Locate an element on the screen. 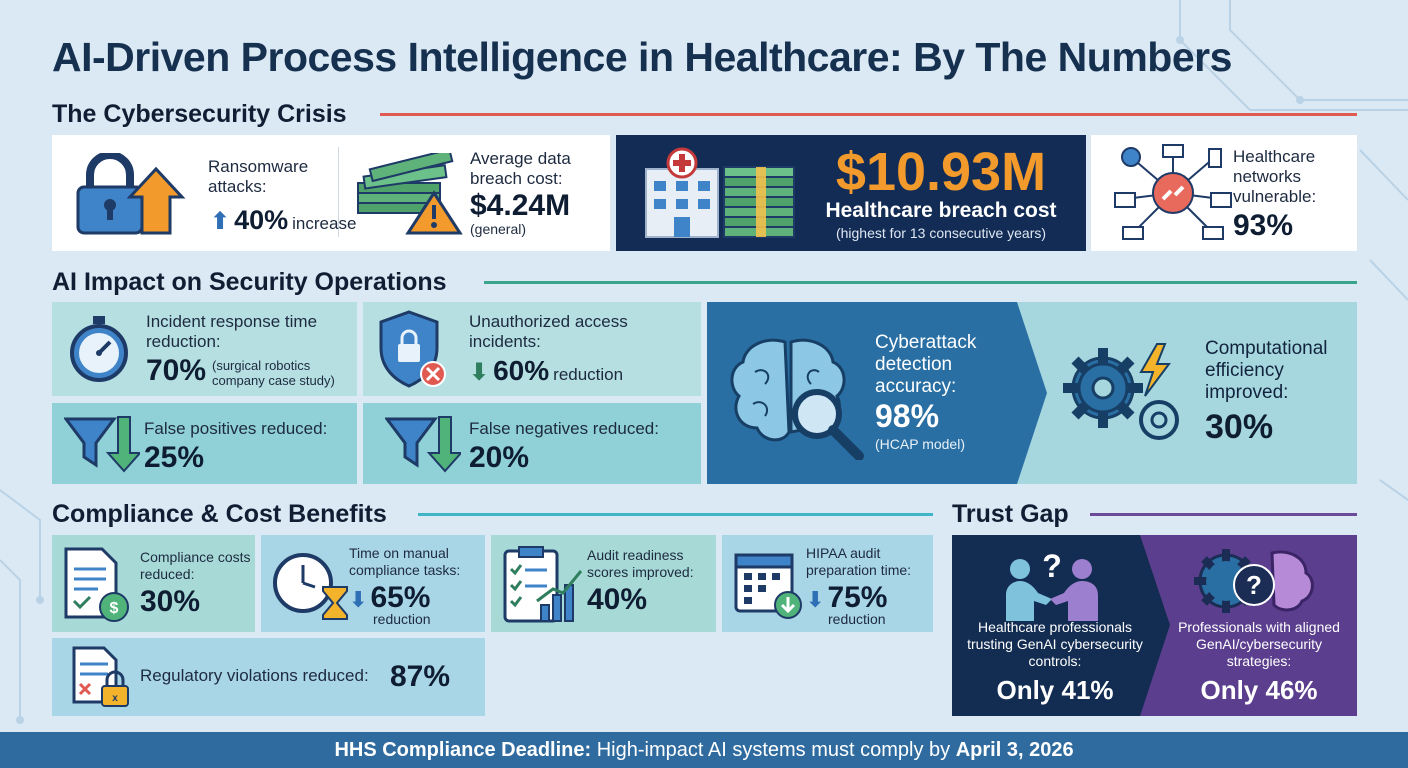 This screenshot has height=768, width=1408. section-rule-trust is located at coordinates (1223, 514).